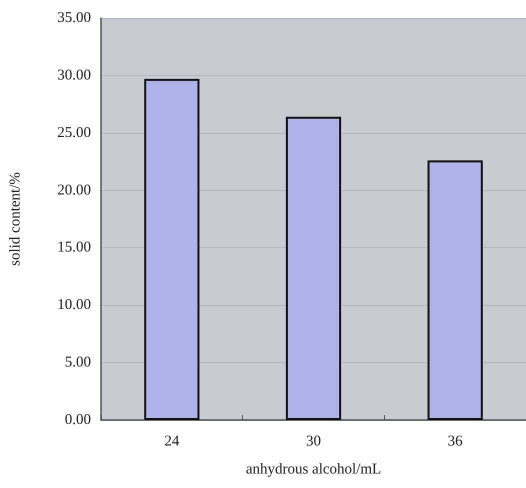 This screenshot has height=488, width=526. I want to click on x-tick-label: 24, so click(172, 442).